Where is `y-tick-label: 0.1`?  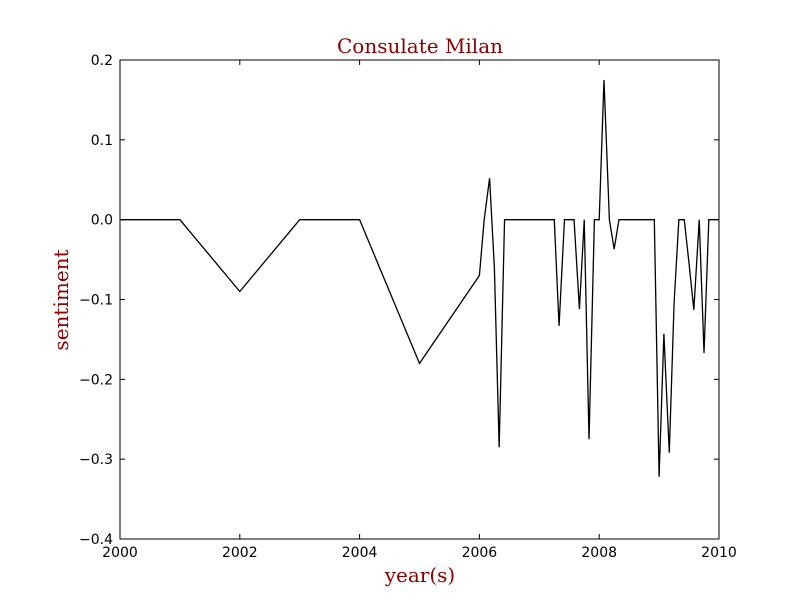 y-tick-label: 0.1 is located at coordinates (102, 141).